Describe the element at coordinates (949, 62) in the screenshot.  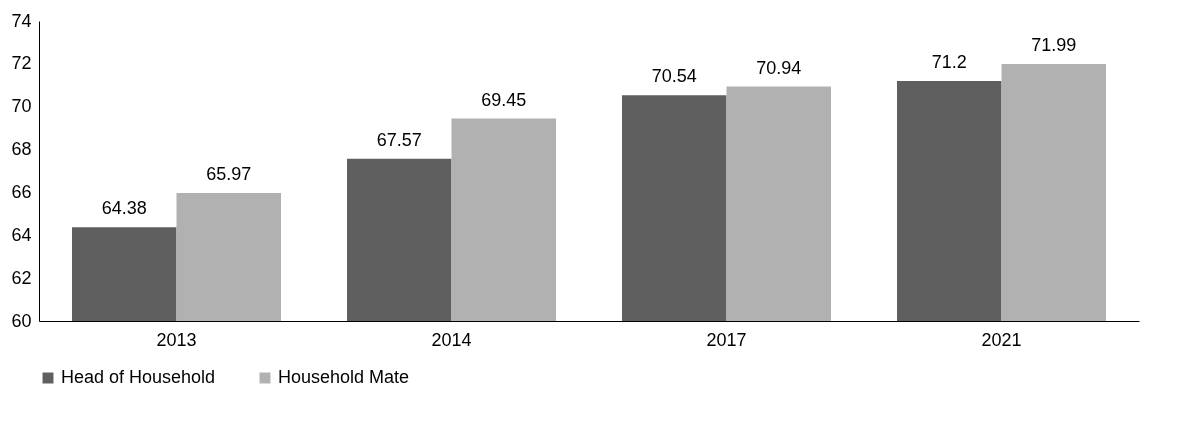
I see `data-label: 71.2` at that location.